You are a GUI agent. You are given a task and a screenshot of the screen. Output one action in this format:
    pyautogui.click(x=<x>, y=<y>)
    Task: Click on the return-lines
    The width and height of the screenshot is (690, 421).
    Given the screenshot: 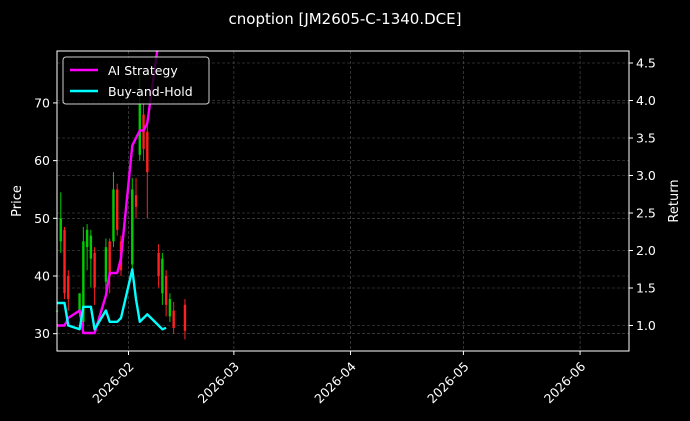 What is the action you would take?
    pyautogui.click(x=112, y=193)
    